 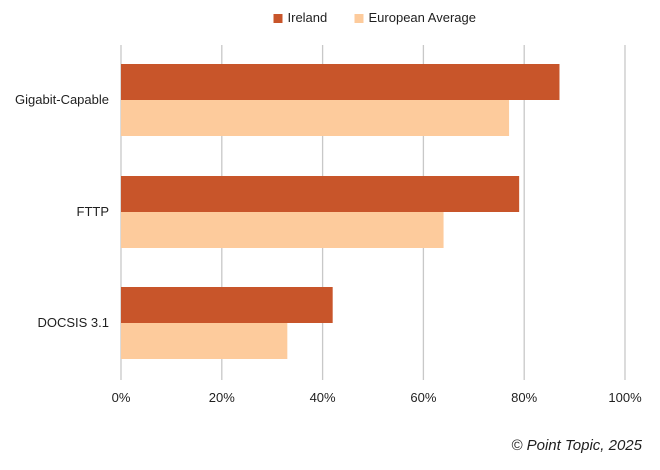 I want to click on legend-label: European Average, so click(x=422, y=17).